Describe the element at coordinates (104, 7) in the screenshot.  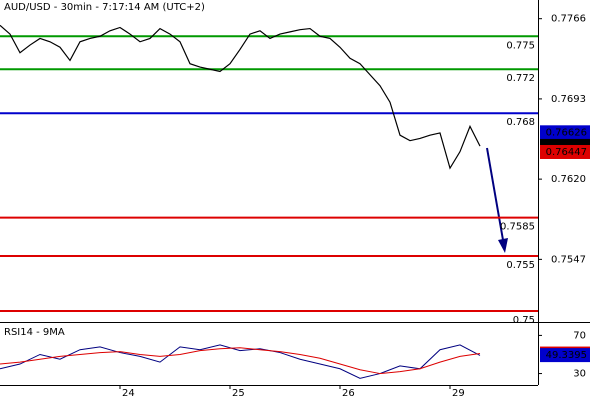
I see `chart-title: AUD/USD - 30min - 7:17:14 AM (UTC+2)` at that location.